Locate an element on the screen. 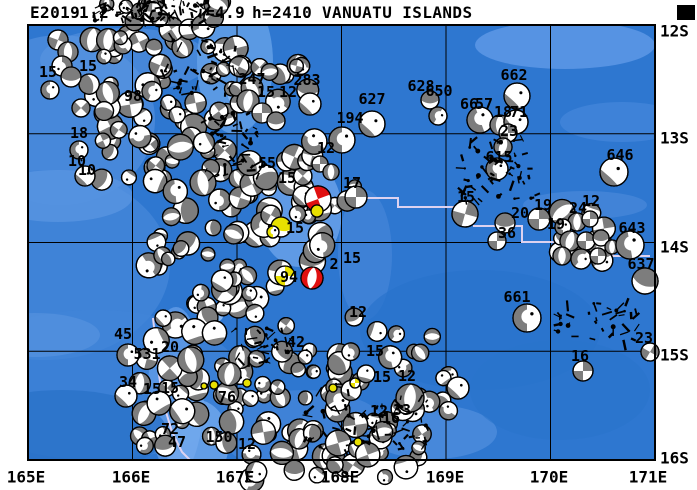 The height and width of the screenshot is (490, 697). event-label: 98 is located at coordinates (133, 96).